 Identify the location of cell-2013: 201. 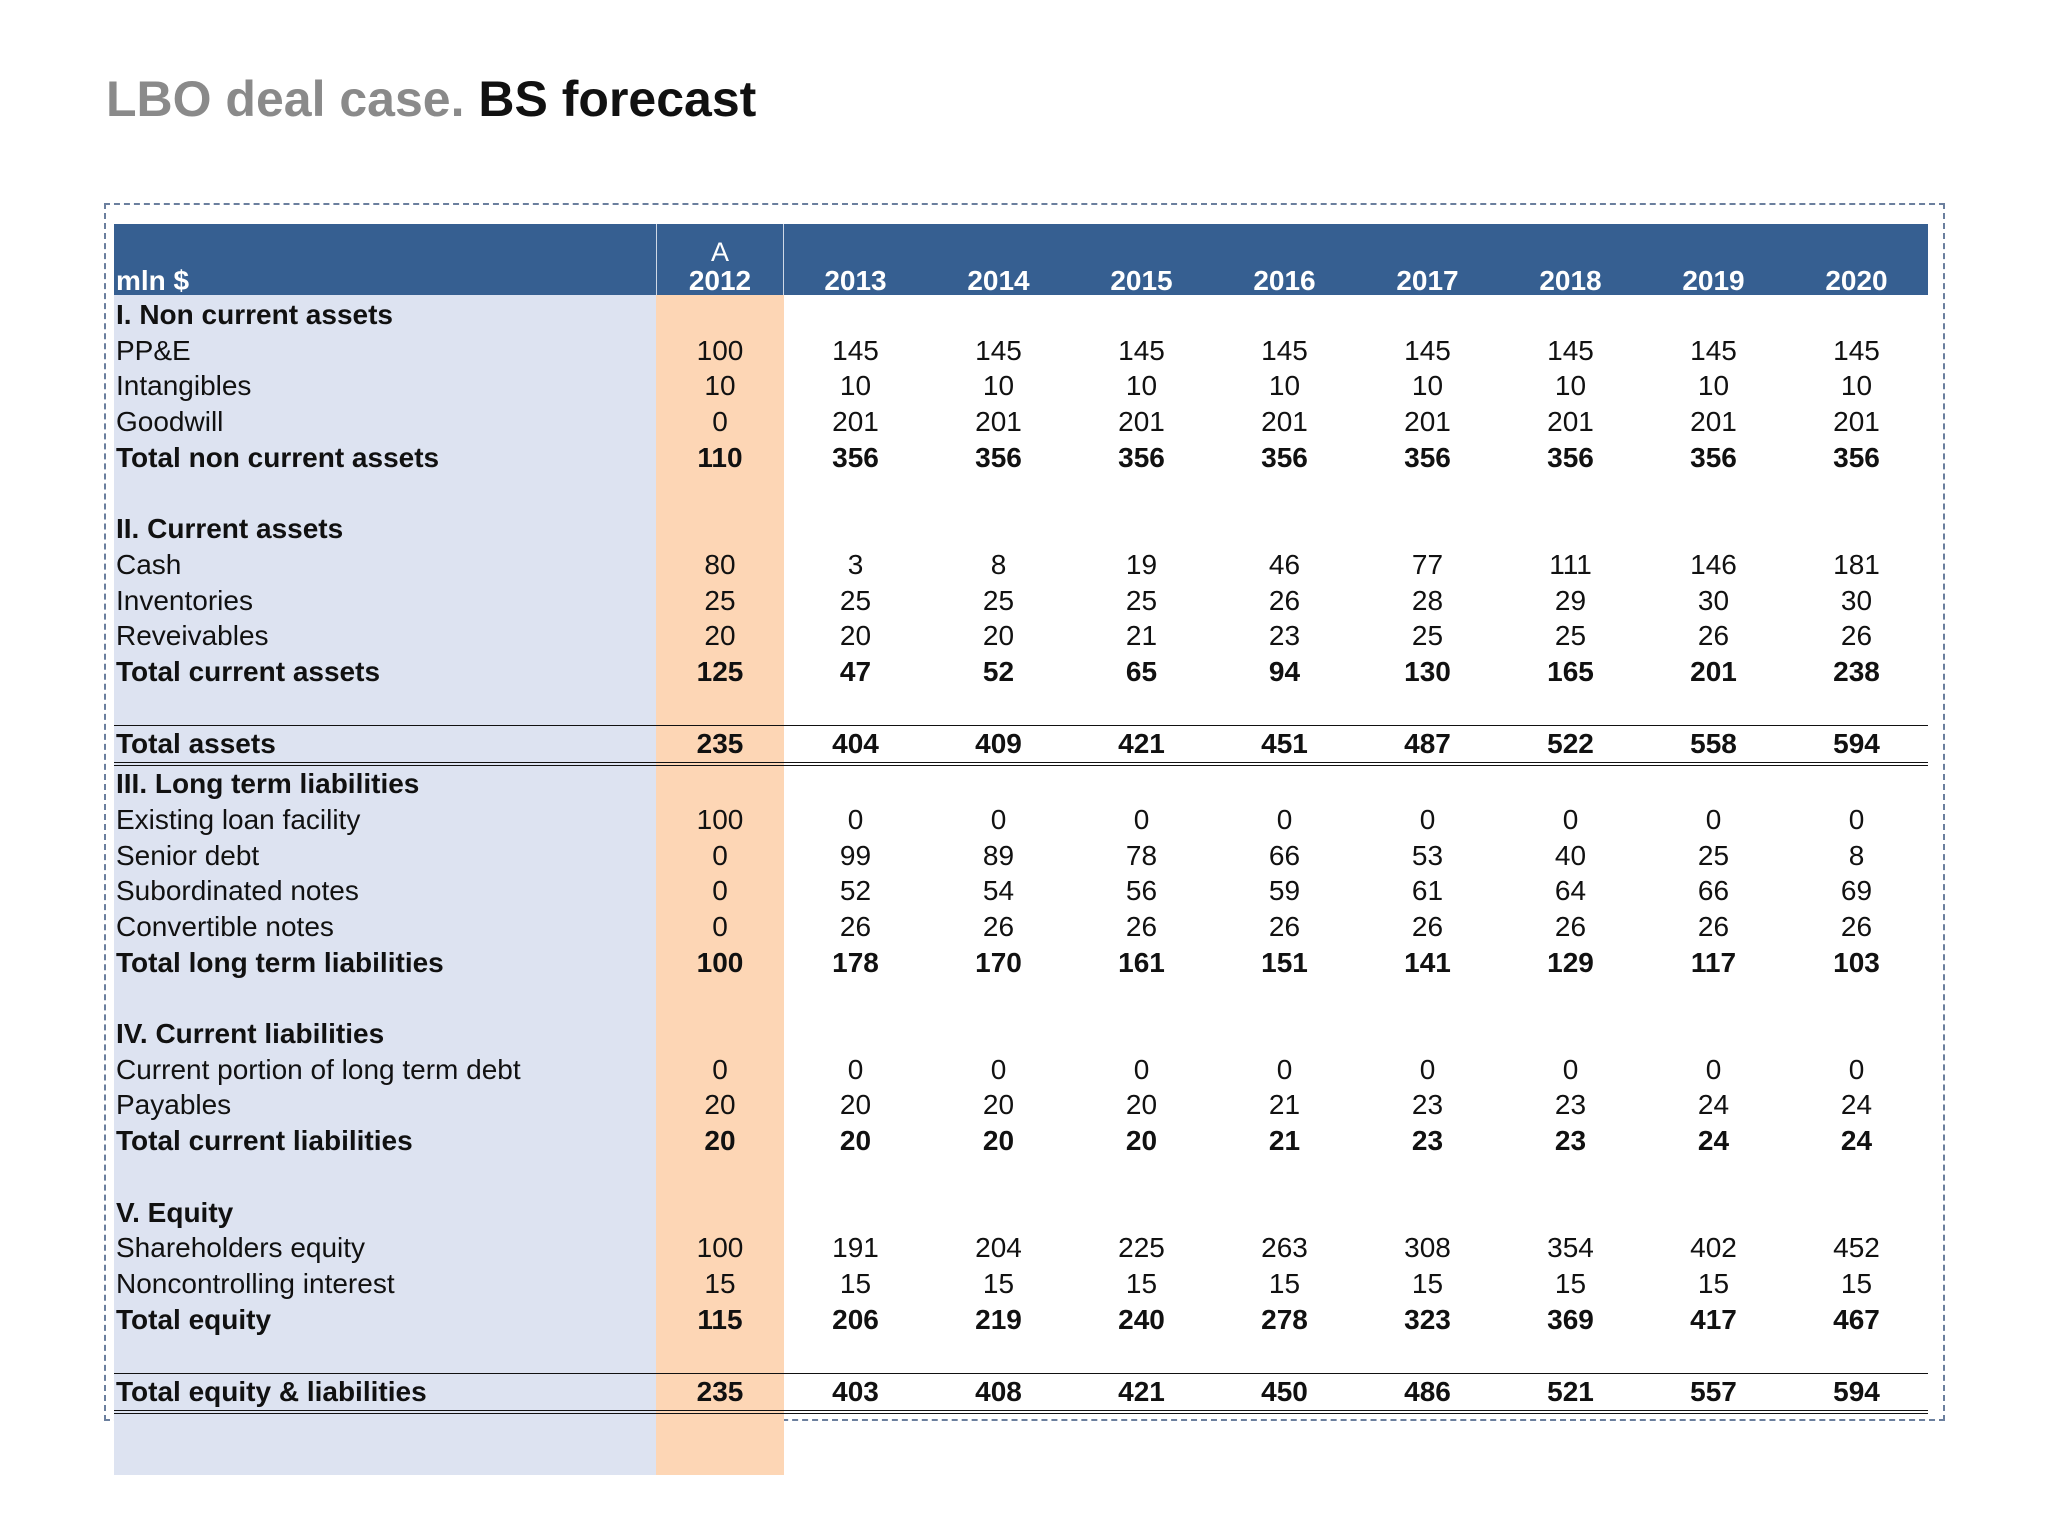
(855, 422).